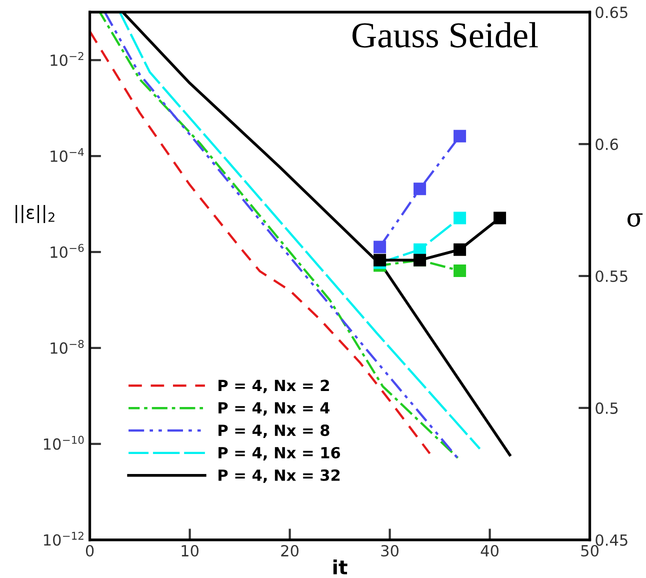 This screenshot has height=578, width=646. I want to click on y2-tick-label: 0.6, so click(607, 144).